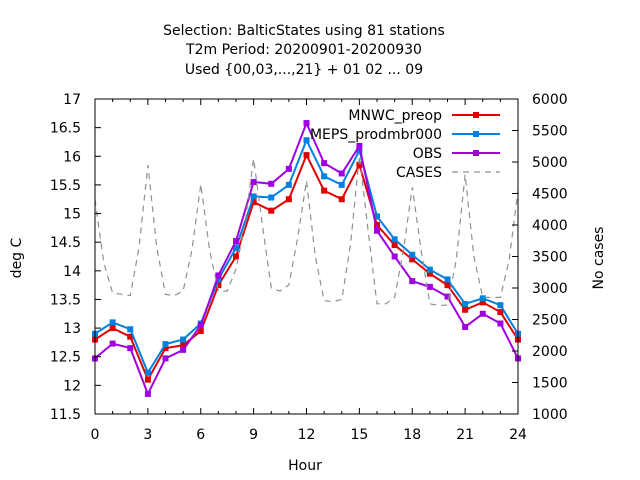  What do you see at coordinates (550, 321) in the screenshot?
I see `y2-tick-label: 2500` at bounding box center [550, 321].